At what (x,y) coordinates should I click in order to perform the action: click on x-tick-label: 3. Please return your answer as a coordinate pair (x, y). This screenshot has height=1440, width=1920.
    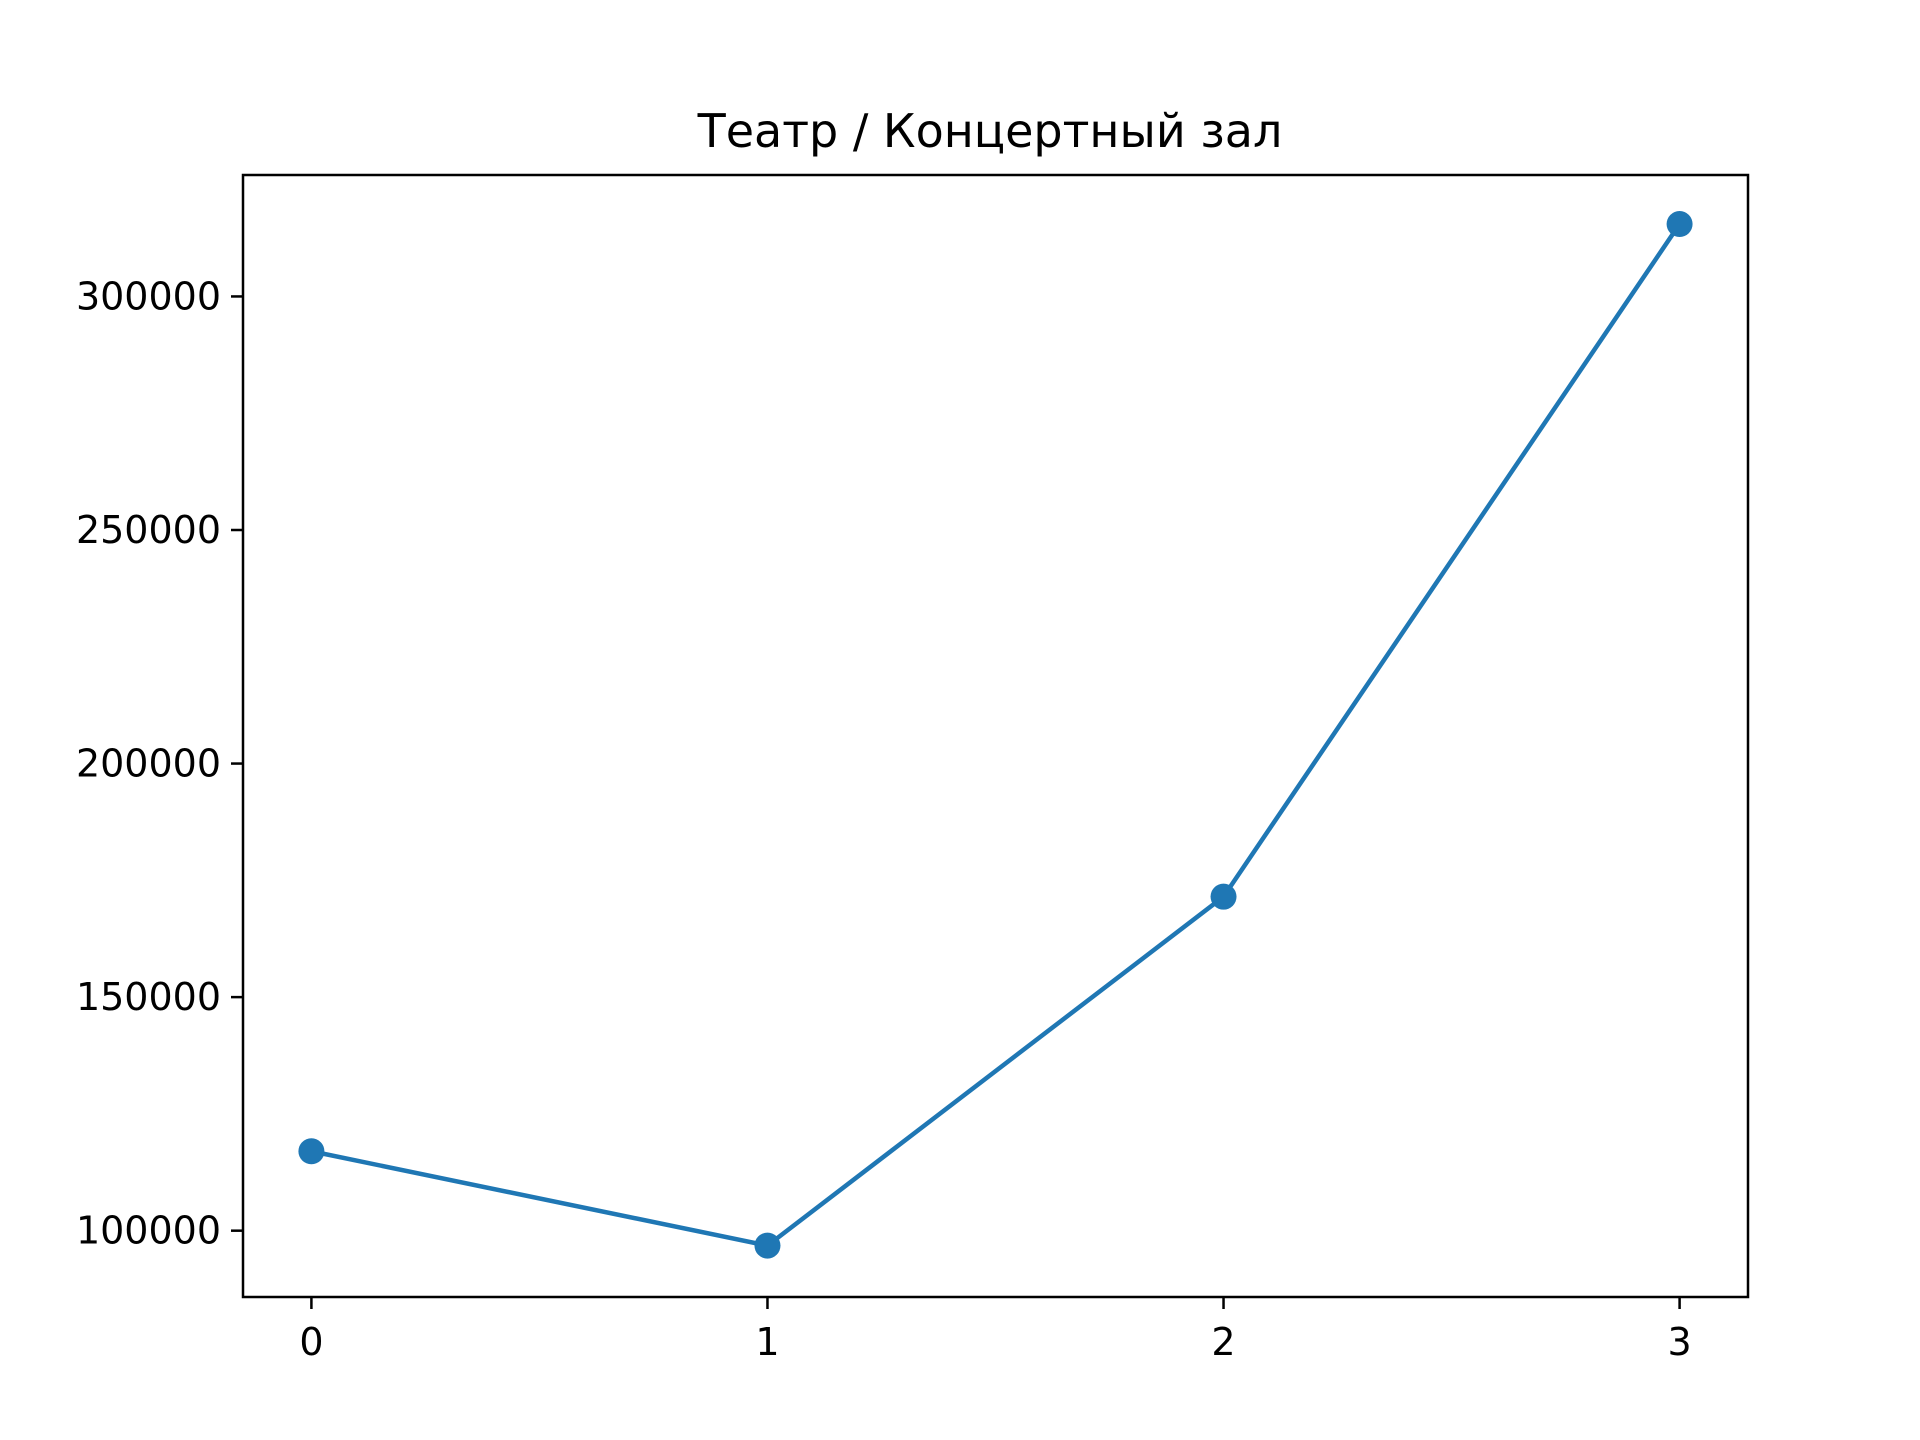
    Looking at the image, I should click on (1679, 1342).